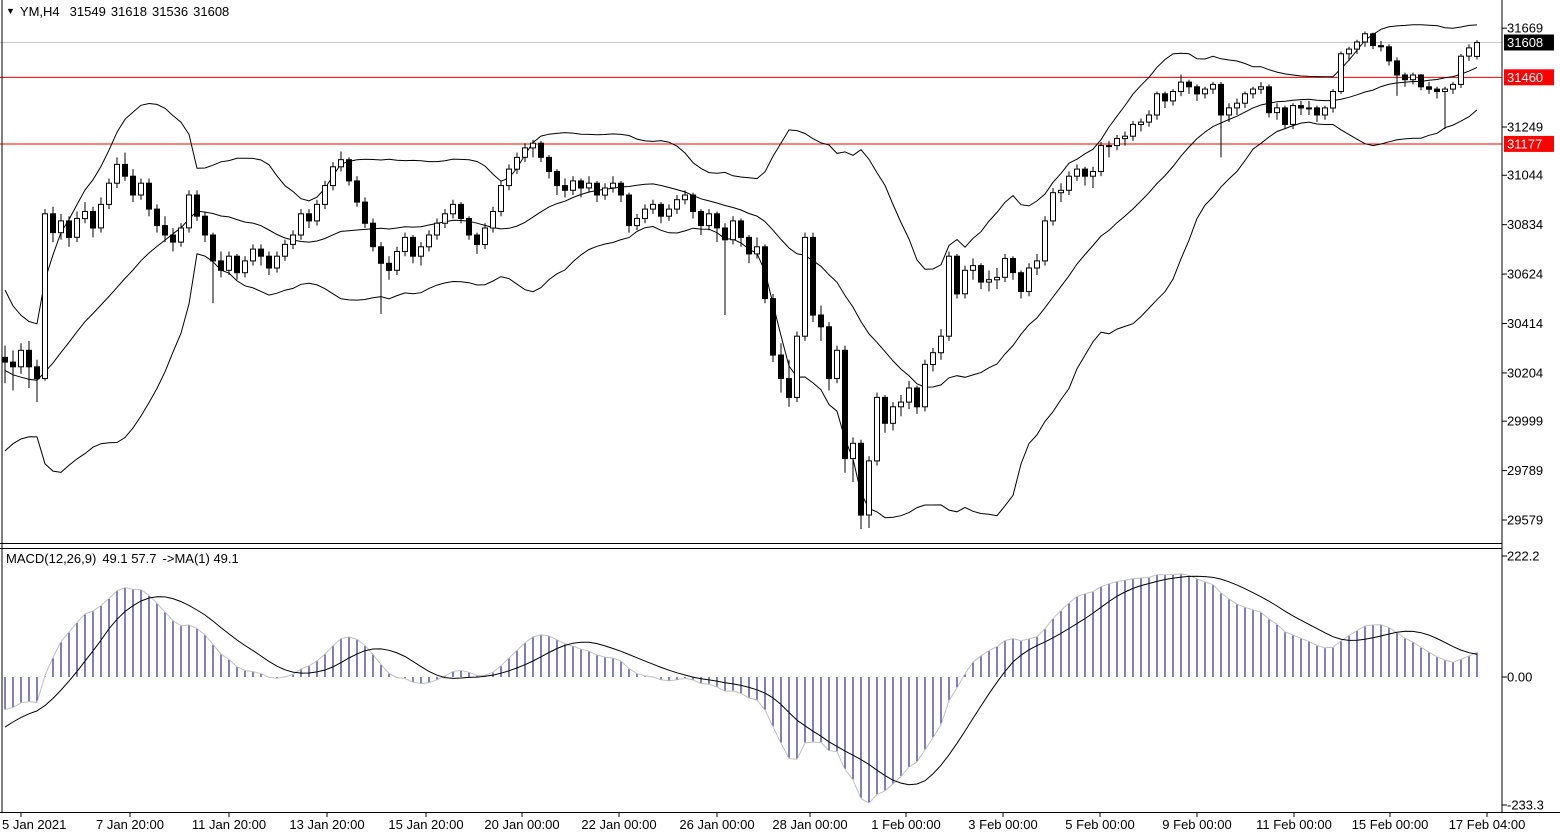  What do you see at coordinates (521, 824) in the screenshot?
I see `time-label: 20 Jan 00:00` at bounding box center [521, 824].